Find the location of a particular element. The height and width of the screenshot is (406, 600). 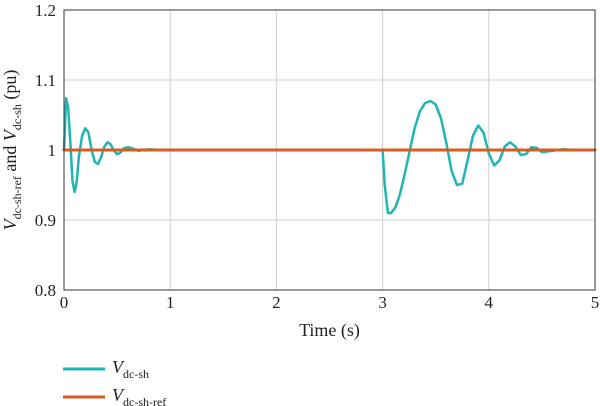

x-tick-labels: 0 1 2 3 4 5 is located at coordinates (330, 302).